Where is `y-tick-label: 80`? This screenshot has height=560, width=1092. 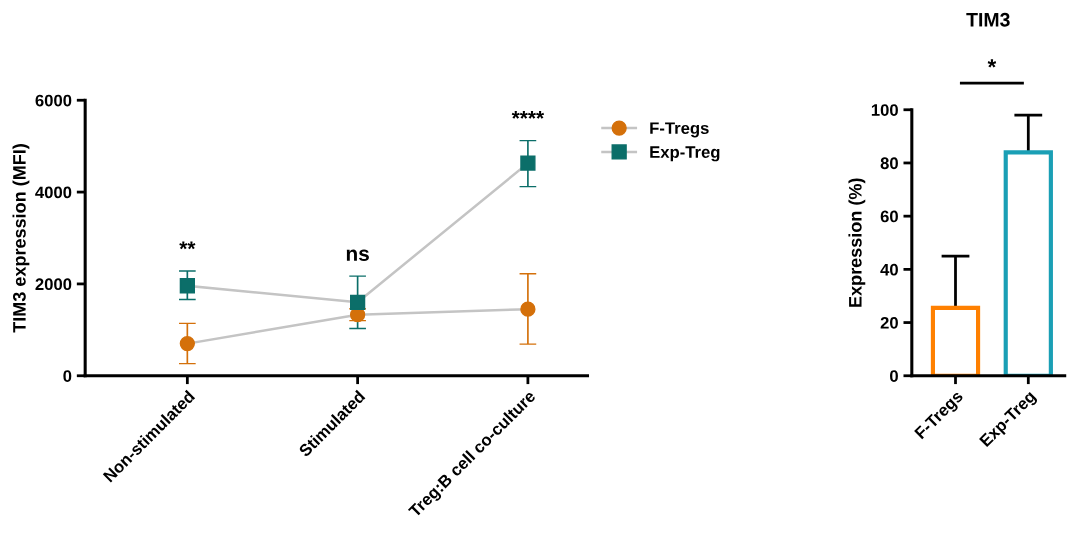 y-tick-label: 80 is located at coordinates (889, 163).